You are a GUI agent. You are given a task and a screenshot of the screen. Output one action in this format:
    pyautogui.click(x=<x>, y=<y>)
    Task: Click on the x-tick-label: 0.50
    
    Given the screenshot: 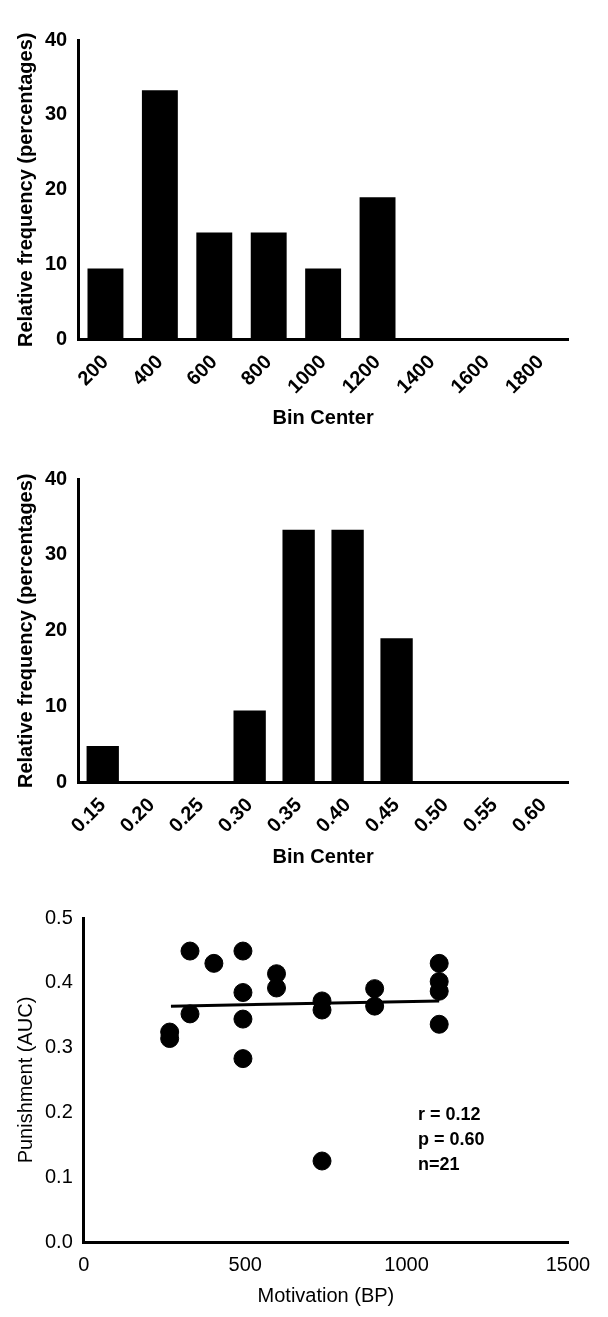 What is the action you would take?
    pyautogui.click(x=431, y=815)
    